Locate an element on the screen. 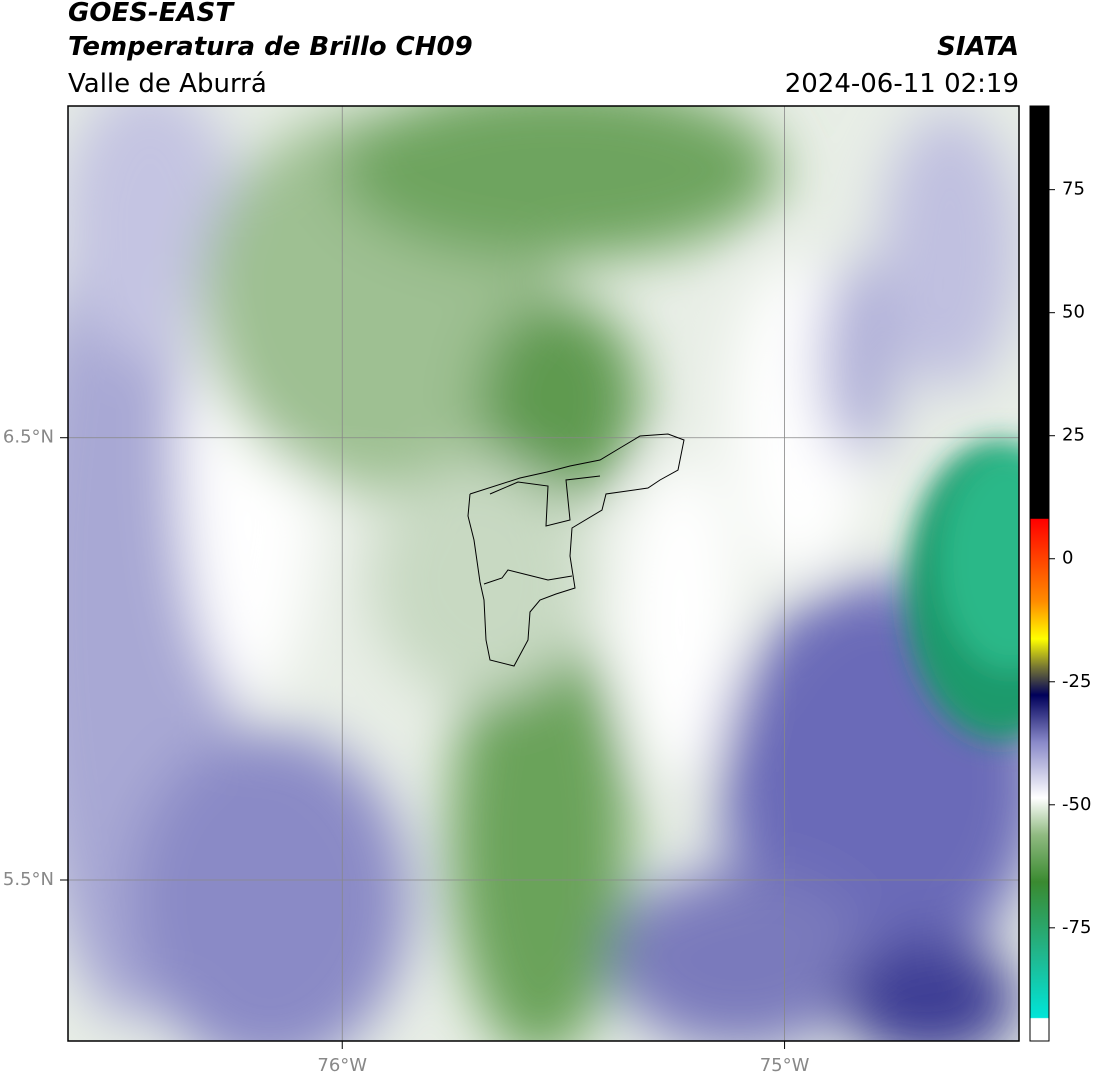 The image size is (1094, 1078). colorbar-tick-label: -50 is located at coordinates (1076, 804).